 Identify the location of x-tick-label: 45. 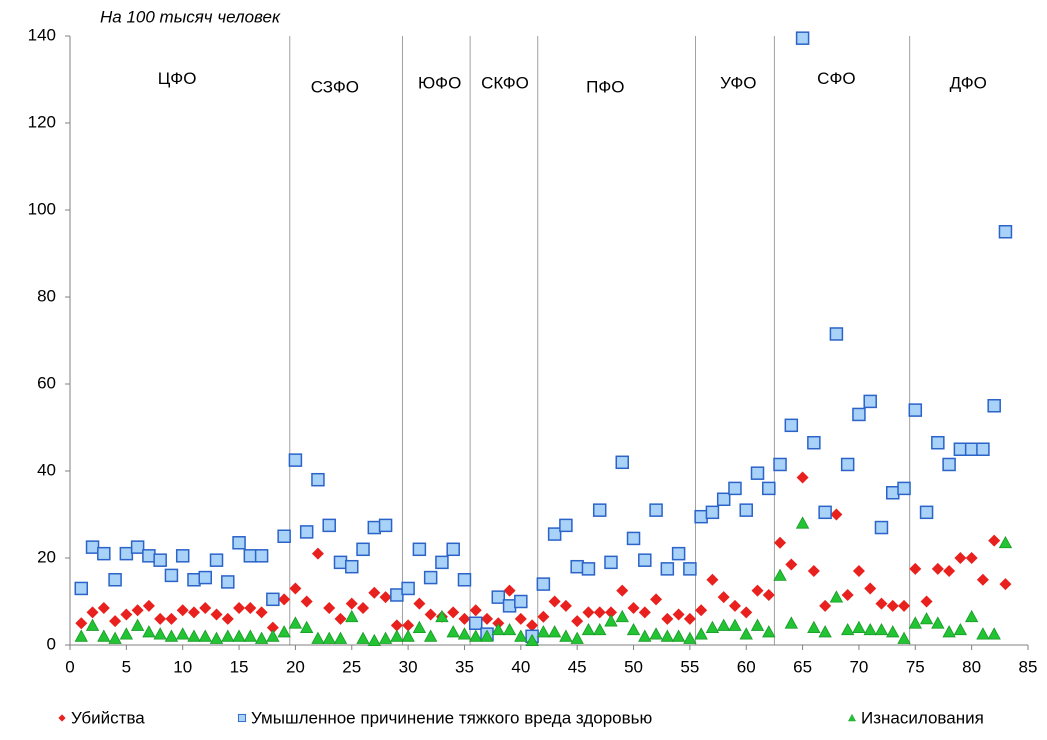
(577, 666).